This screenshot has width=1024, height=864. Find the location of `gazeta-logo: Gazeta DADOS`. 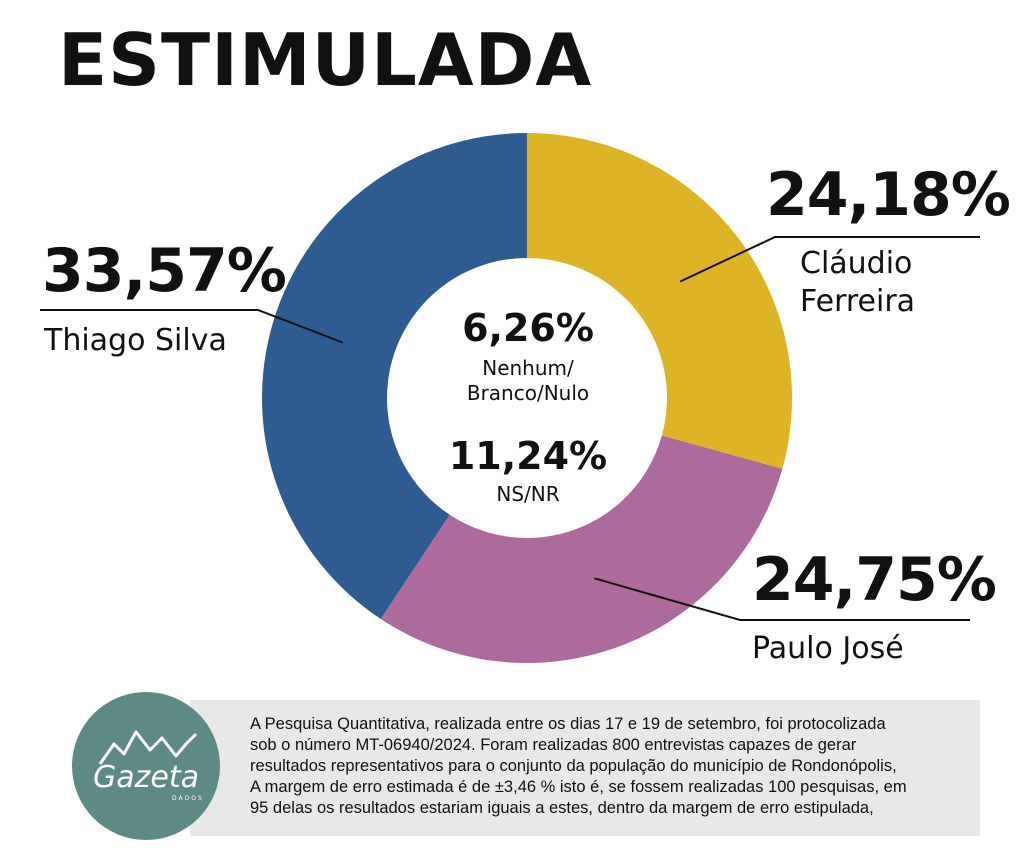

gazeta-logo: Gazeta DADOS is located at coordinates (146, 766).